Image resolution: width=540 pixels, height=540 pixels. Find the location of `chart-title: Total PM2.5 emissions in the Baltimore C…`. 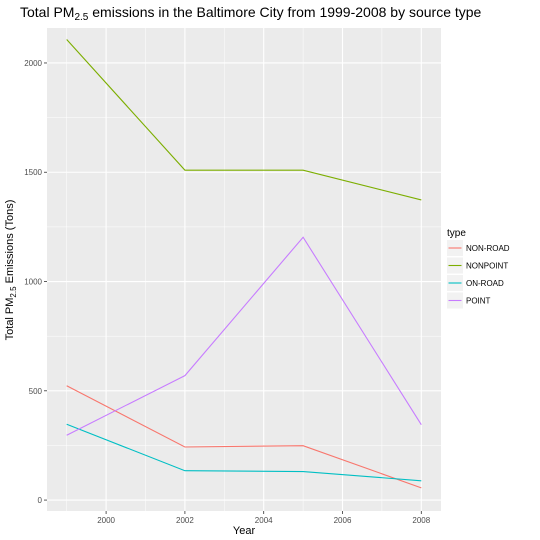

chart-title: Total PM2.5 emissions in the Baltimore C… is located at coordinates (251, 13).